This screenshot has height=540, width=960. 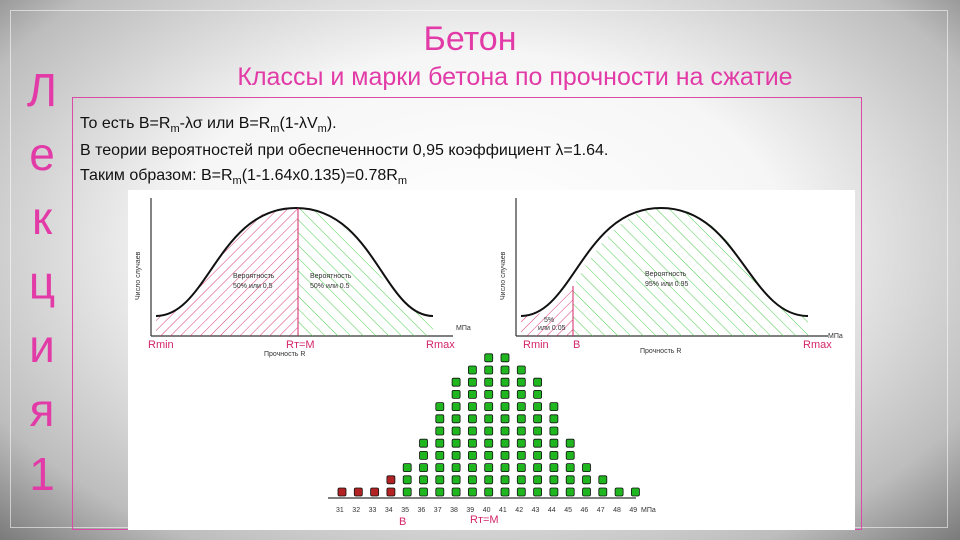 What do you see at coordinates (373, 510) in the screenshot?
I see `histogram-tick-label: 33` at bounding box center [373, 510].